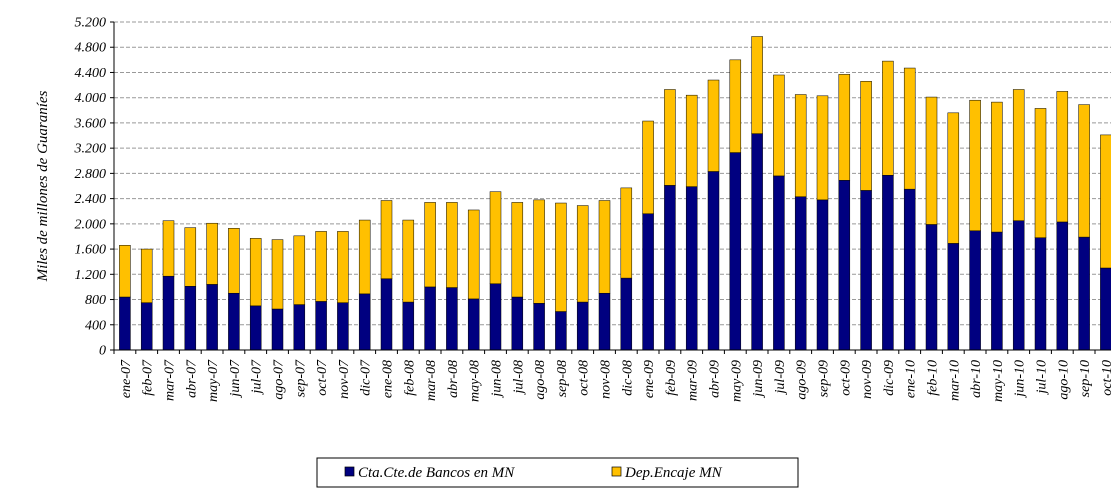  I want to click on y-tick-label: 4.400, so click(91, 73).